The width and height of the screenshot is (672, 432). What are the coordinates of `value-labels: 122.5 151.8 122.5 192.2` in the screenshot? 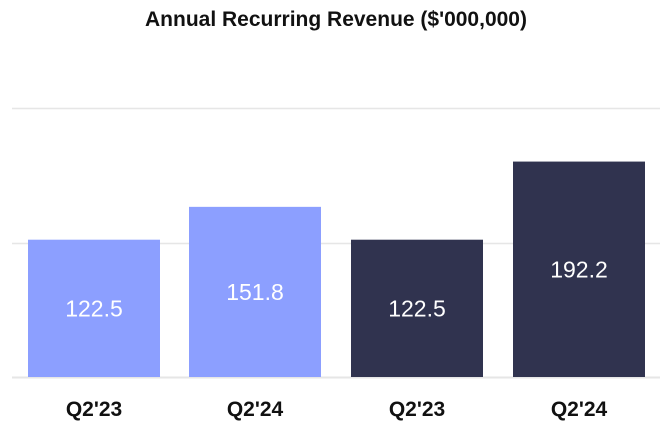 It's located at (336, 288).